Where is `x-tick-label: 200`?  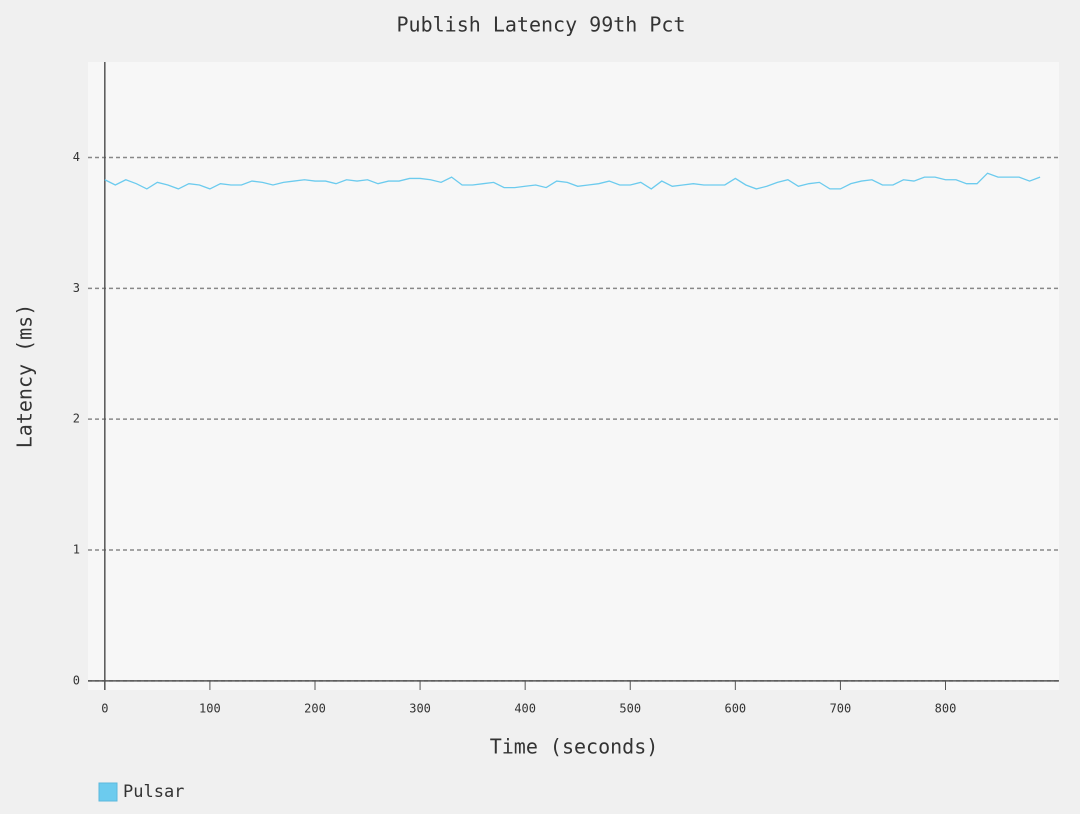
x-tick-label: 200 is located at coordinates (315, 709).